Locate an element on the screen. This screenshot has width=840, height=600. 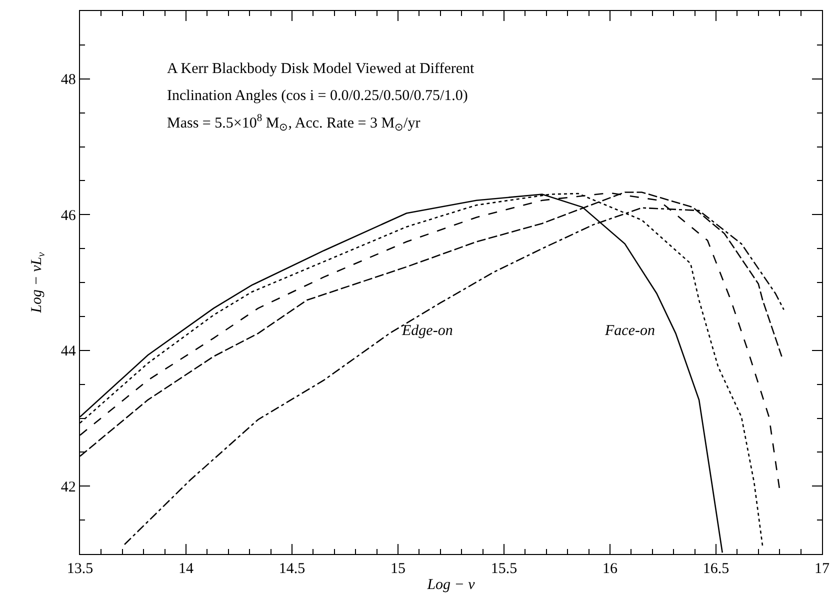
annotation: Inclination Angles (cos i = 0.0/0.25/0.50/0.75/1.0) is located at coordinates (317, 96).